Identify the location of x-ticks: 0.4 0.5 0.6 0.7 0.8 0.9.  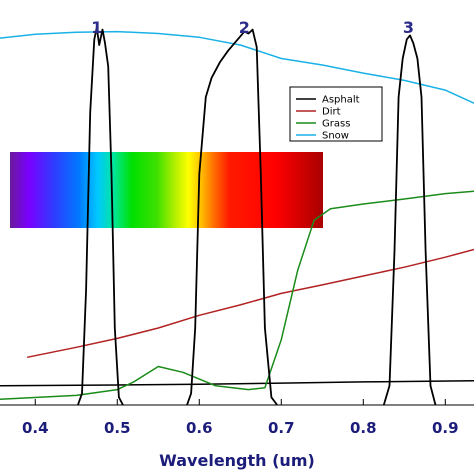
(240, 418).